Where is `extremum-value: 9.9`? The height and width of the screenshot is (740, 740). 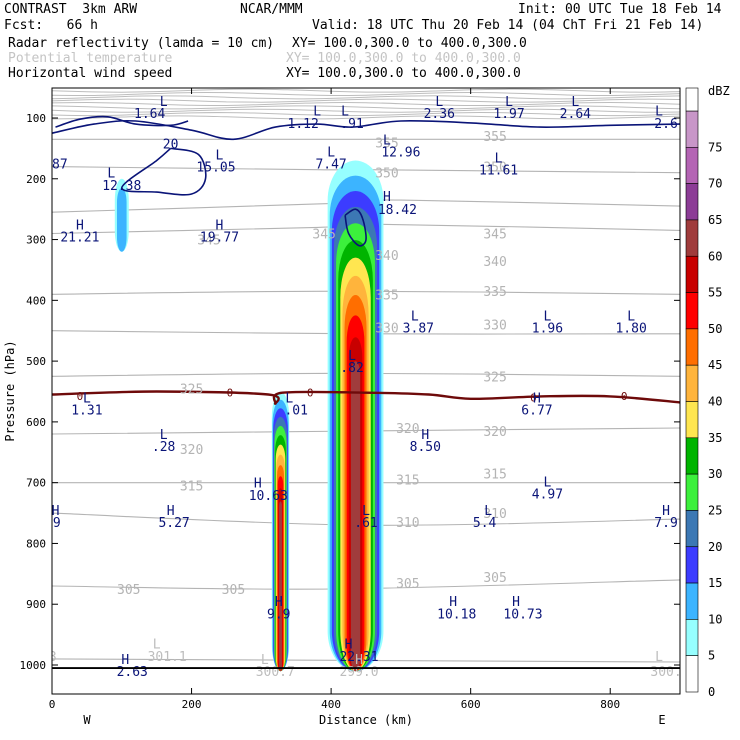 extremum-value: 9.9 is located at coordinates (278, 614).